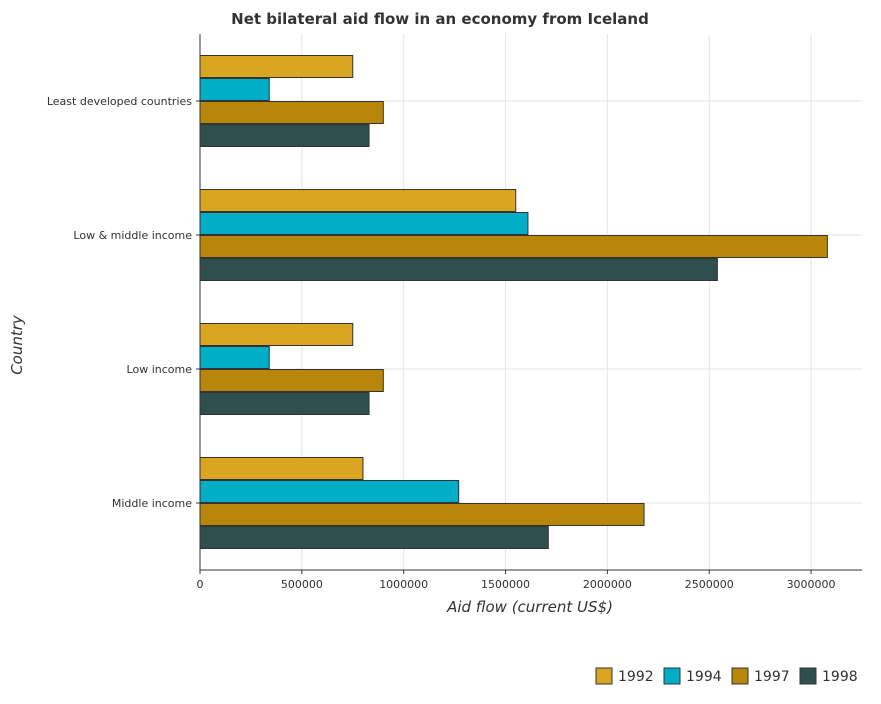 The width and height of the screenshot is (881, 704). I want to click on x-tick-label: 0, so click(200, 584).